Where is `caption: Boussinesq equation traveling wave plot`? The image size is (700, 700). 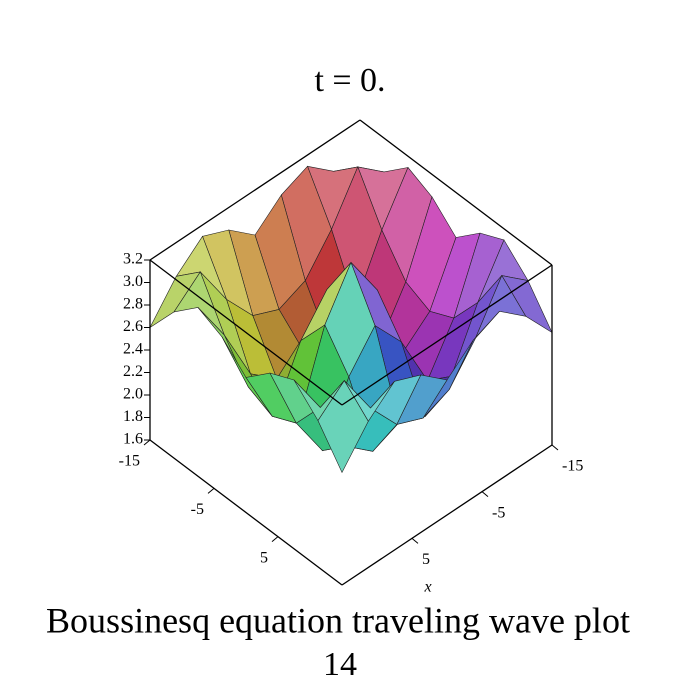 caption: Boussinesq equation traveling wave plot is located at coordinates (338, 620).